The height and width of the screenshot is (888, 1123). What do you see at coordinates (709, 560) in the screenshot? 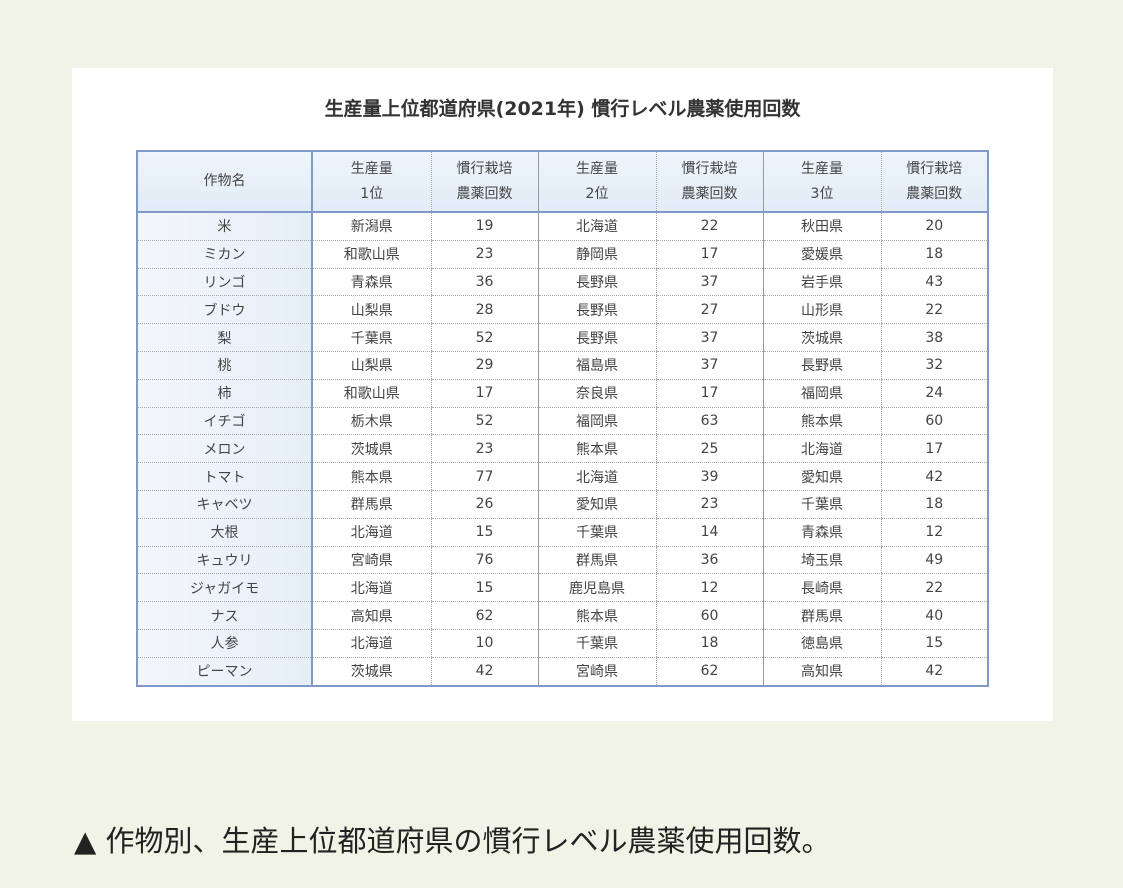
I see `pesticide-count-cell: 36` at bounding box center [709, 560].